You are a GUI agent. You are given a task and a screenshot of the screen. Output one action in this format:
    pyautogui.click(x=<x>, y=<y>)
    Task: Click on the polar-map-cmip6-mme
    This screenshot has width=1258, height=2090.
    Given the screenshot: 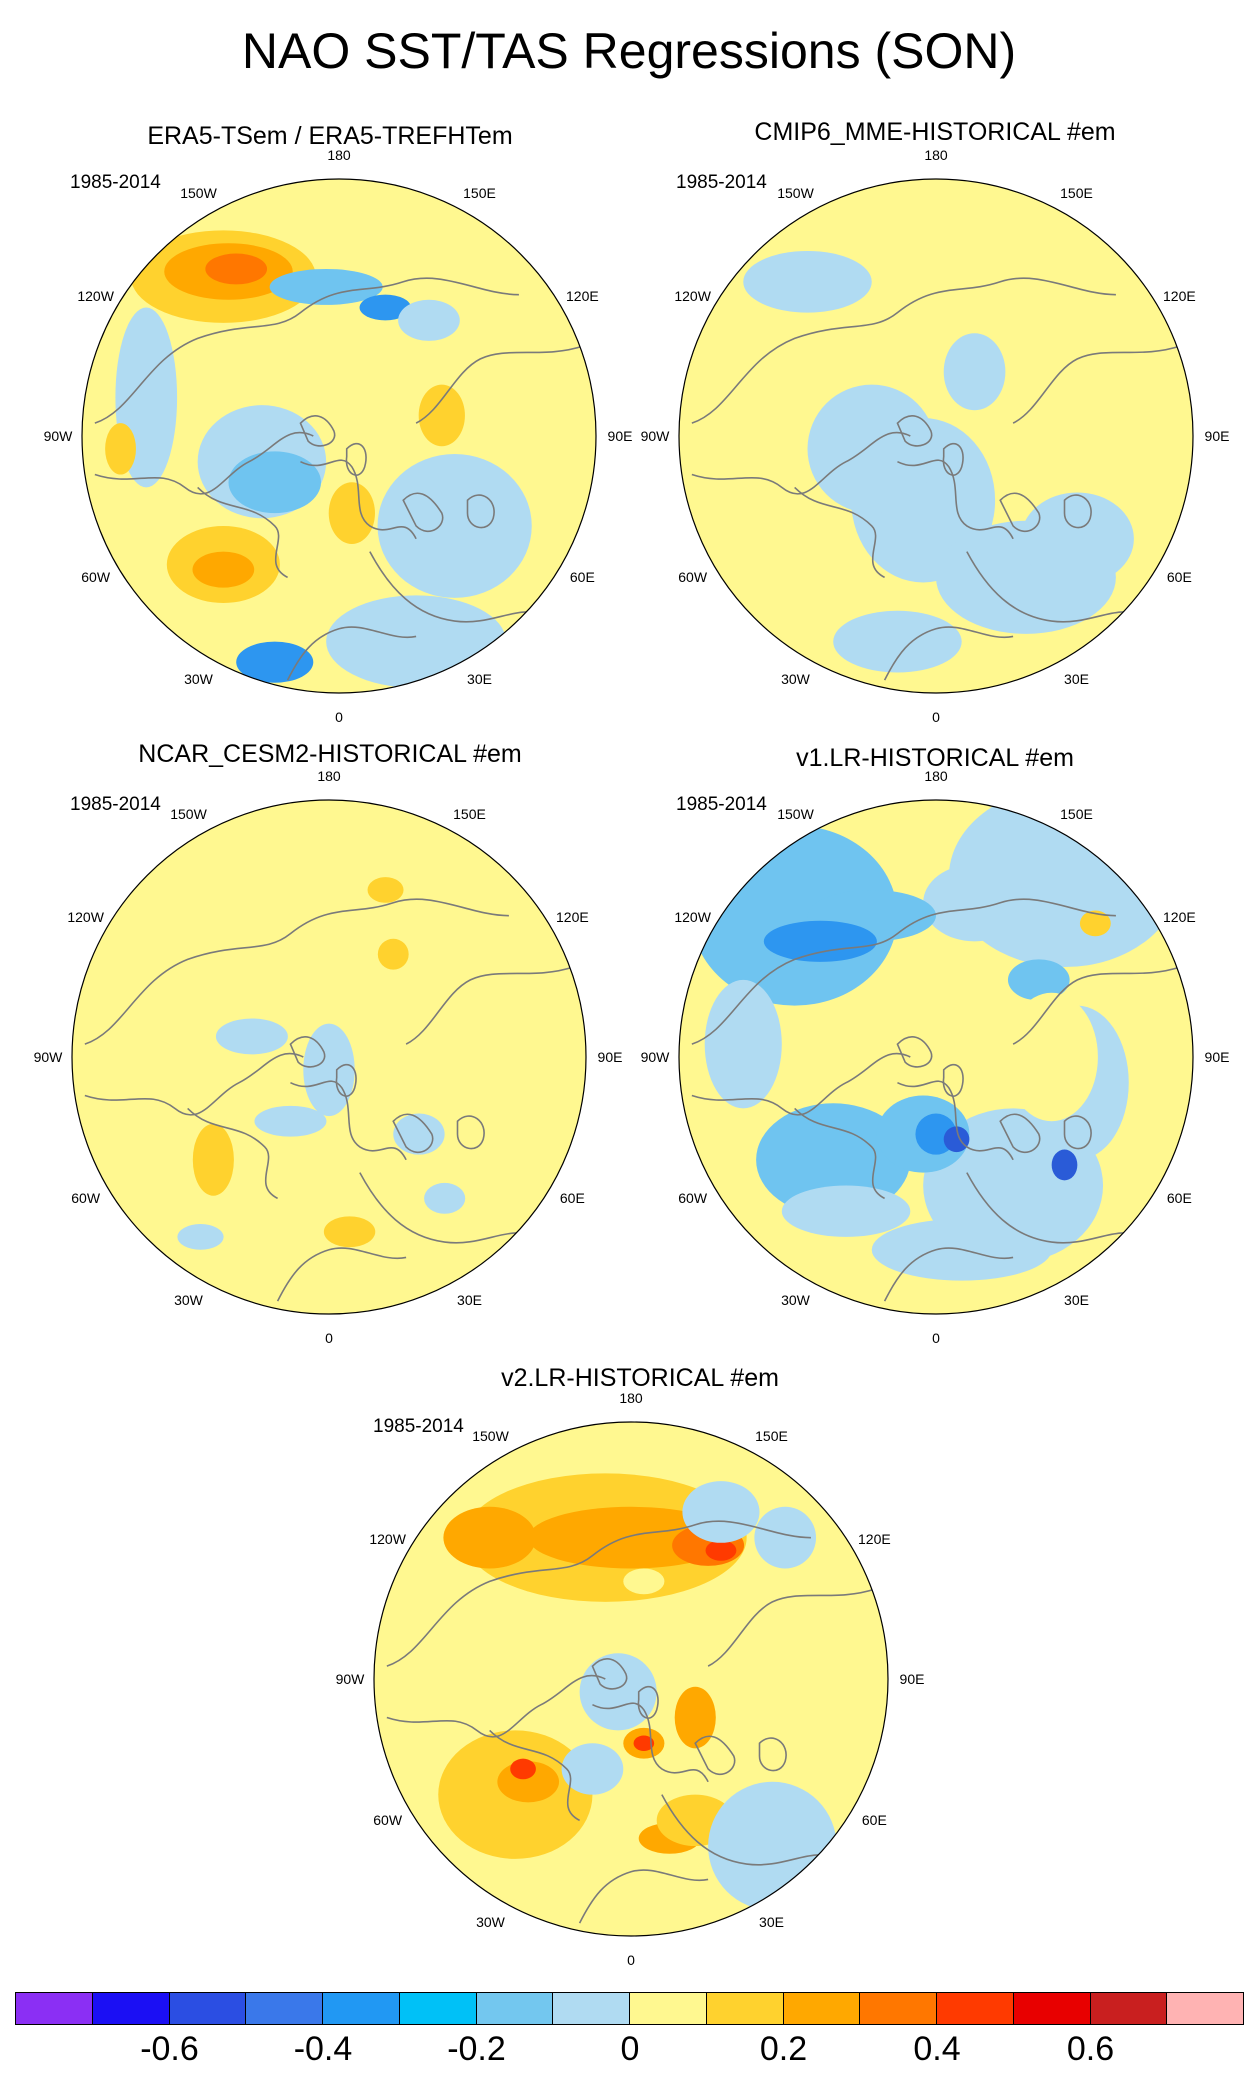 What is the action you would take?
    pyautogui.click(x=936, y=436)
    